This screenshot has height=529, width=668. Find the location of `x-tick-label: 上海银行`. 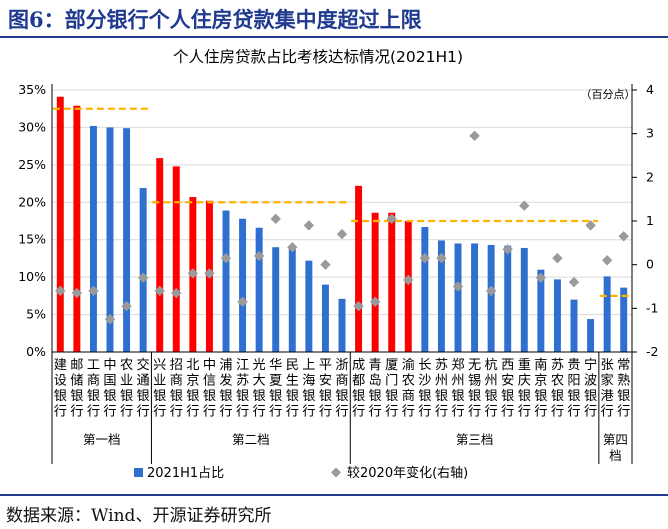

x-tick-label: 上海银行 is located at coordinates (308, 388).